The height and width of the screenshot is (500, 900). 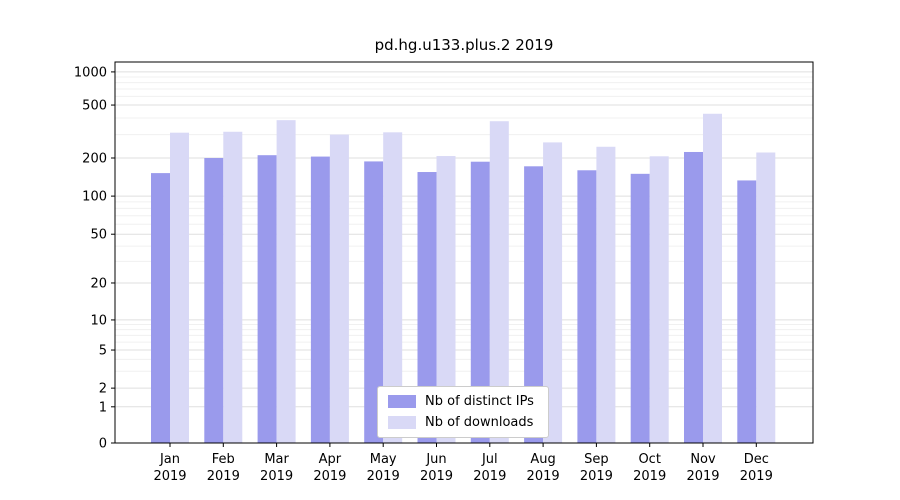 I want to click on bar-distinct-ips-feb, so click(x=214, y=300).